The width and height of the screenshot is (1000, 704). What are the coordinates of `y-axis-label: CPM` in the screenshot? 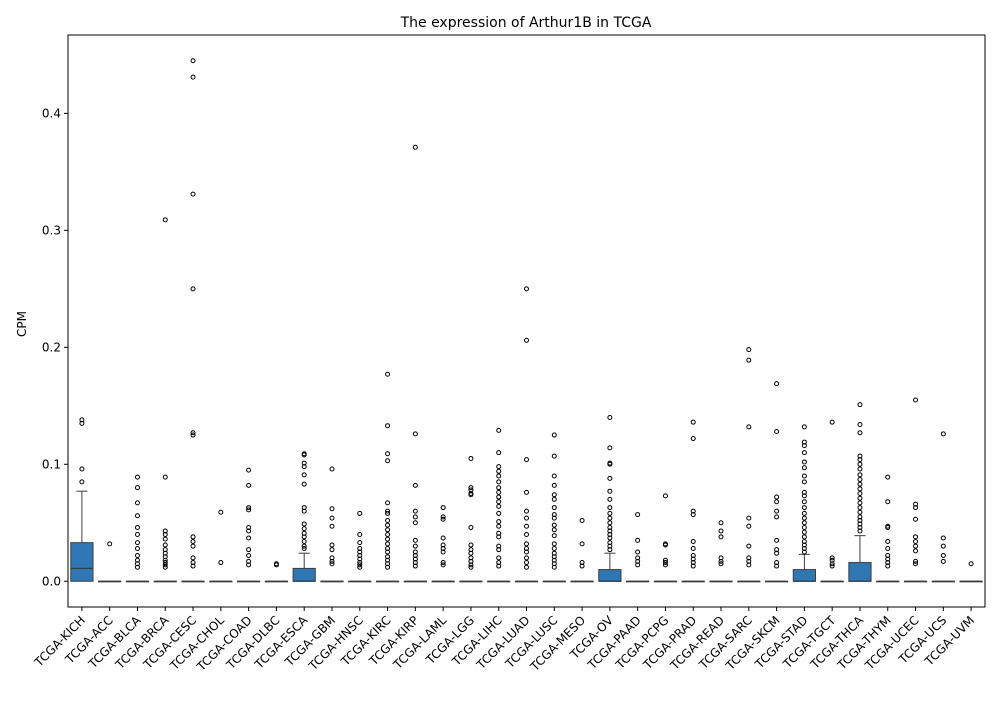 It's located at (22, 324).